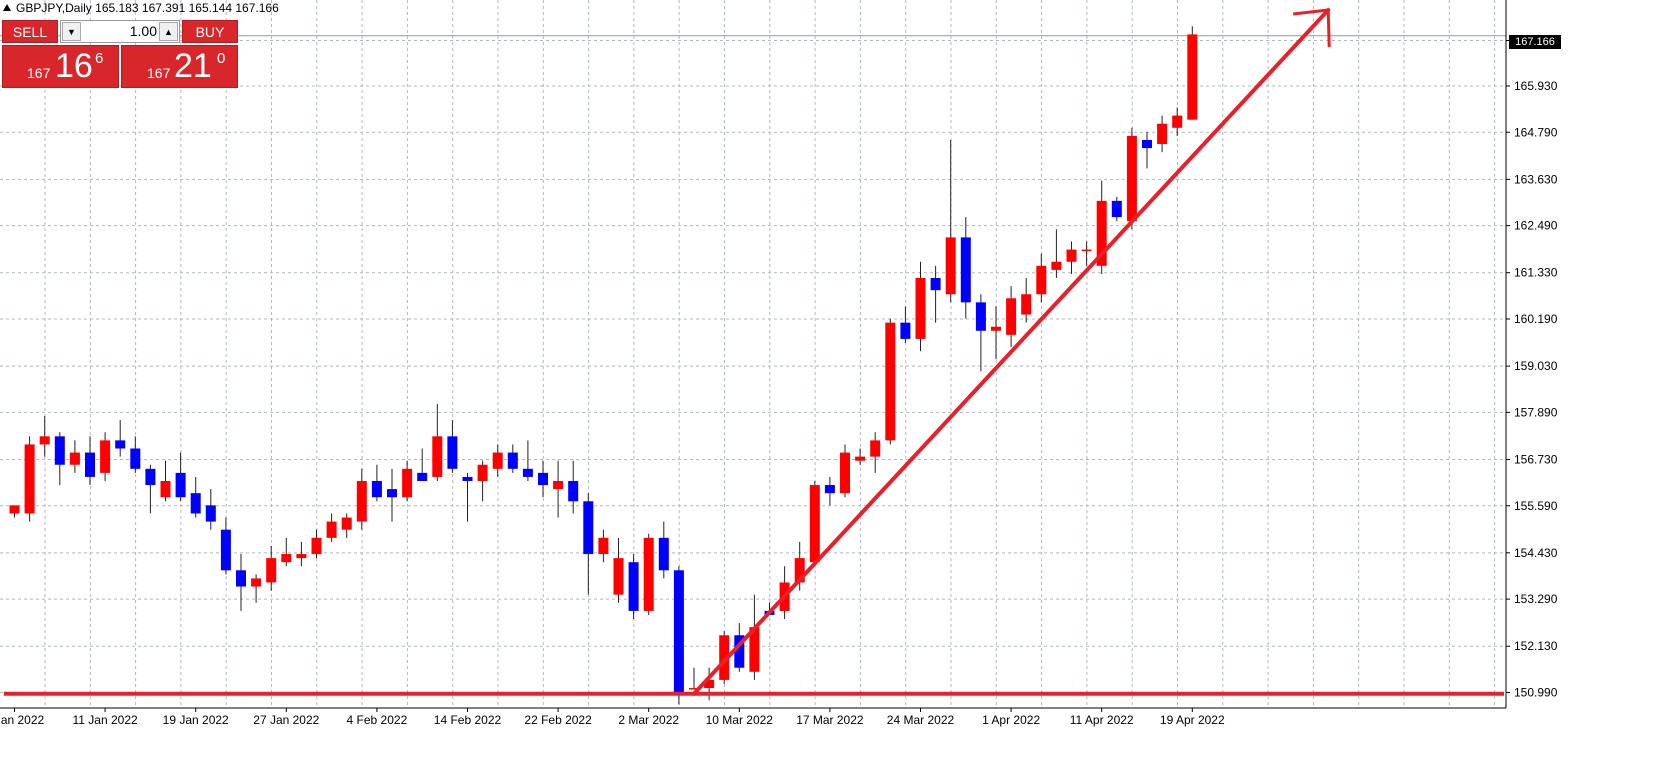  I want to click on bid-price-box: 167 16 6, so click(60, 66).